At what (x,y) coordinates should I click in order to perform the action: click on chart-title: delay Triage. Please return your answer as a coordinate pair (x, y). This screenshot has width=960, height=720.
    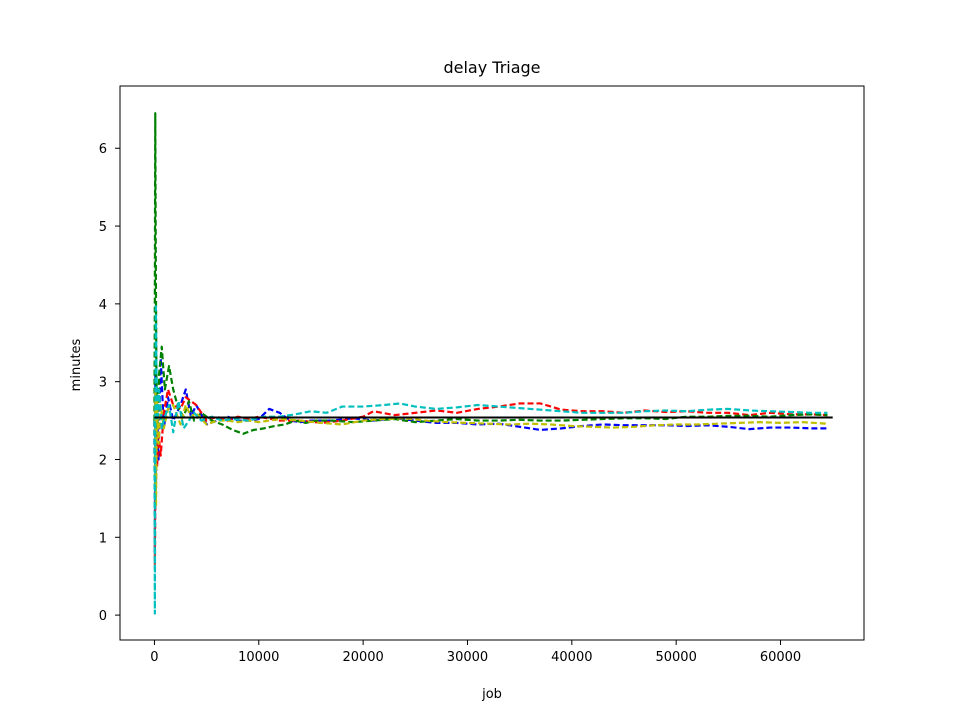
    Looking at the image, I should click on (491, 67).